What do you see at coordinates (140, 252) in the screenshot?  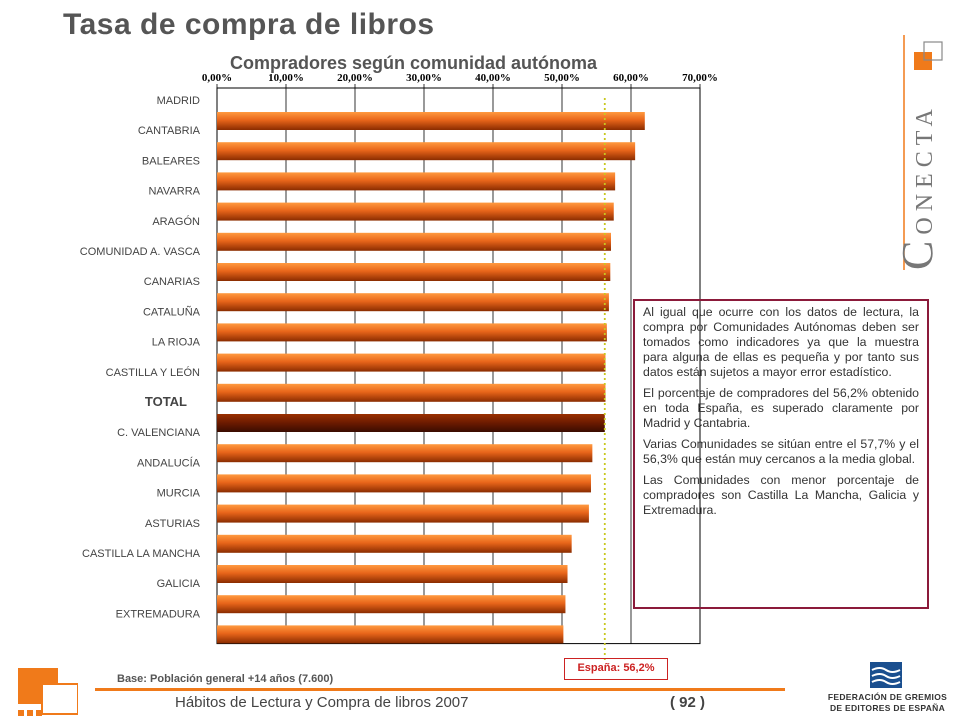 I see `category-label: COMUNIDAD A. VASCA` at bounding box center [140, 252].